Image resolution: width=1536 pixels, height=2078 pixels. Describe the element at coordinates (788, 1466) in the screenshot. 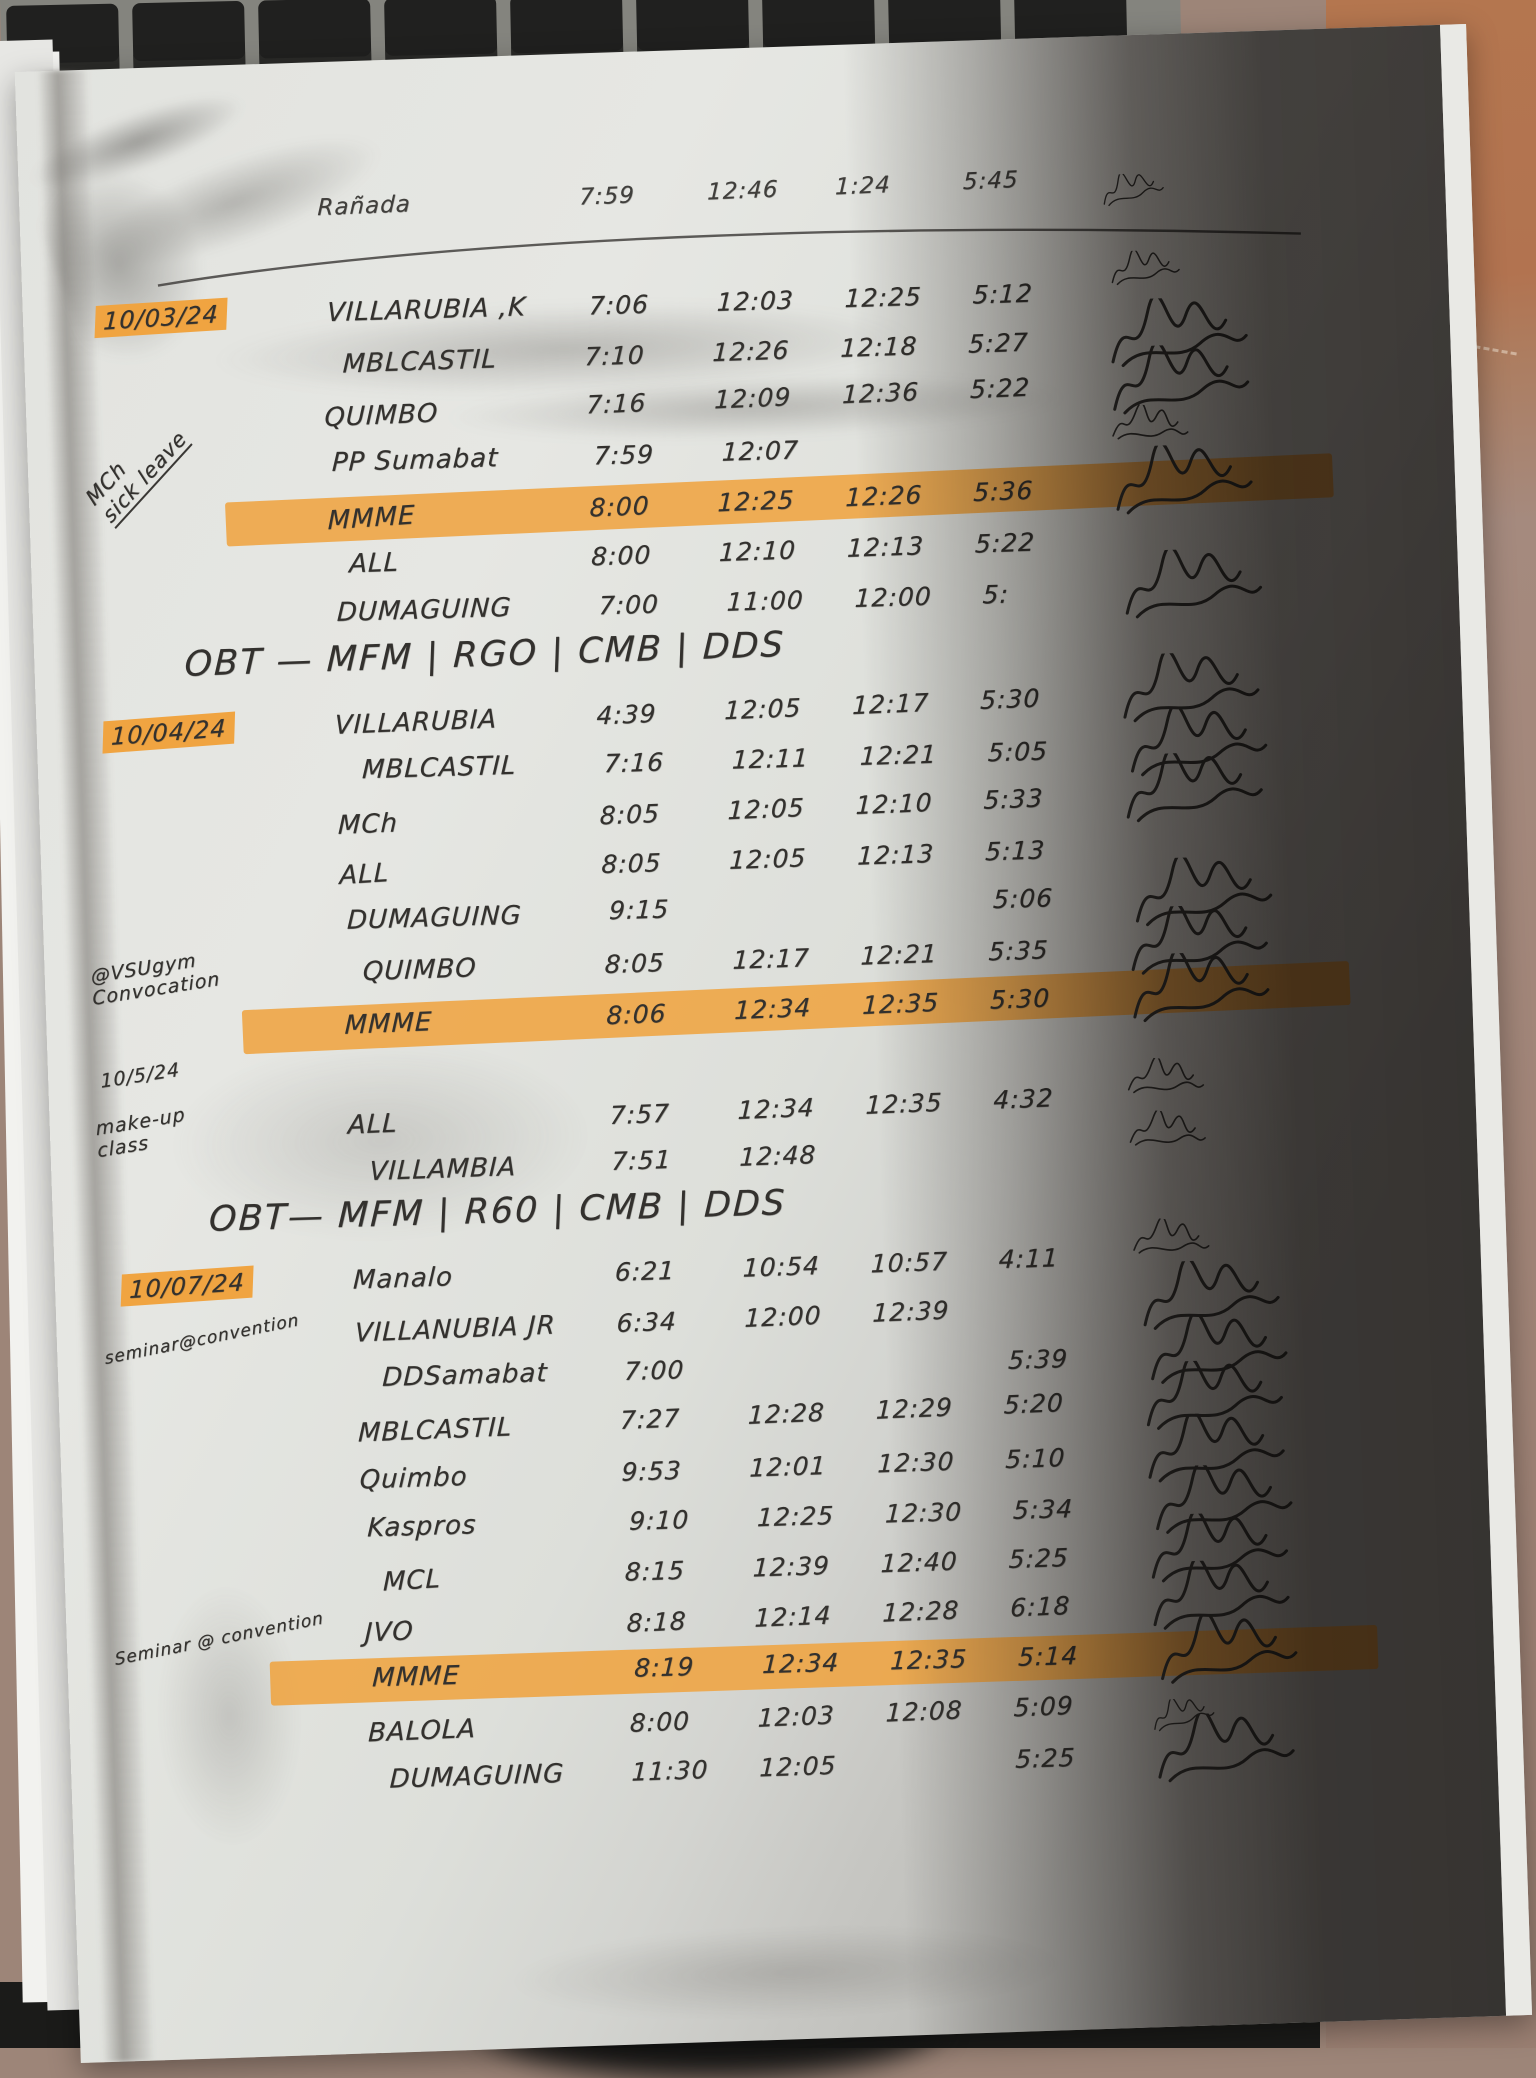

I see `time-out-noon-cell: 12:01` at that location.